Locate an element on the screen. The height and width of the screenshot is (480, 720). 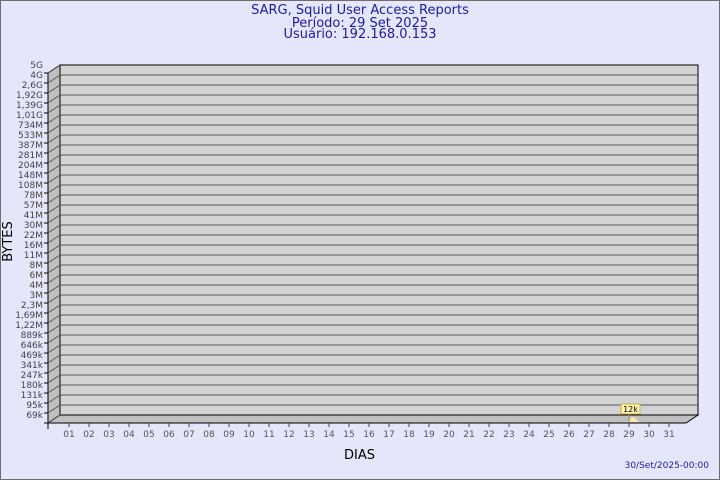
x-tick-label: 28 is located at coordinates (609, 435).